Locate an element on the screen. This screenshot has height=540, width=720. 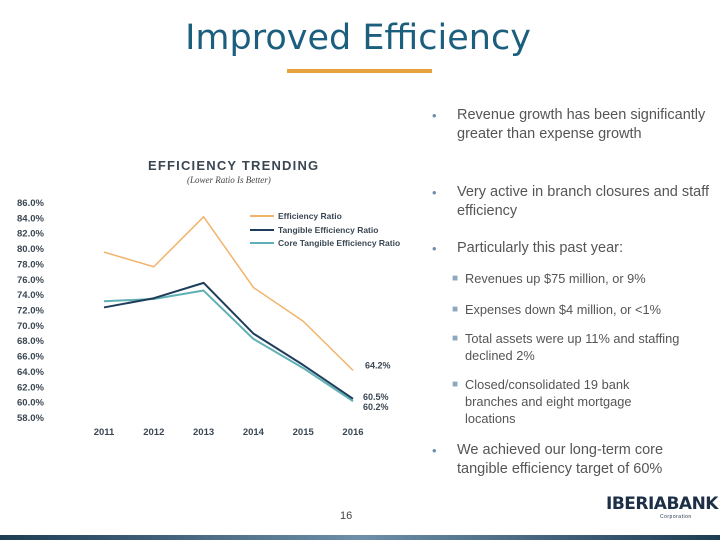
y-tick-label: 86.0% is located at coordinates (30, 203).